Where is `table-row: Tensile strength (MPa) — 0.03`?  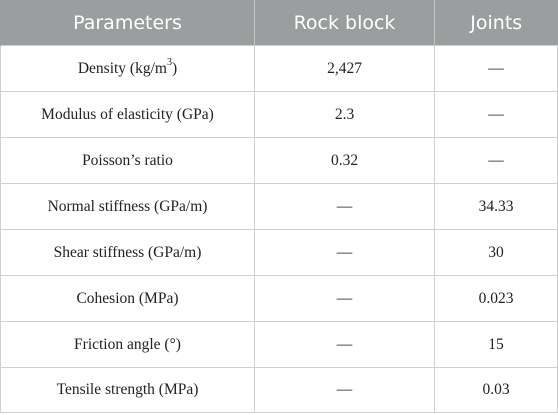 table-row: Tensile strength (MPa) — 0.03 is located at coordinates (279, 390).